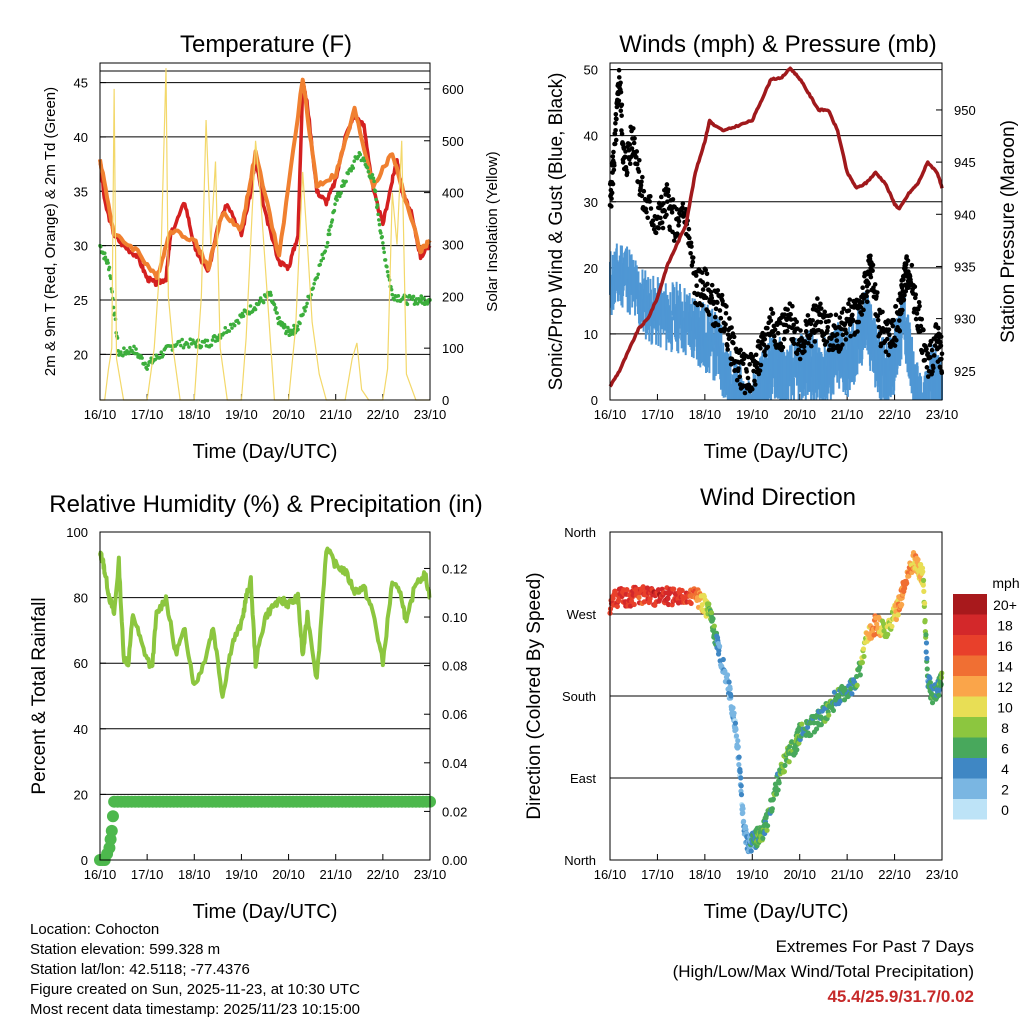 The image size is (1024, 1024). What do you see at coordinates (453, 193) in the screenshot?
I see `y2-tick-label-0-4: 400` at bounding box center [453, 193].